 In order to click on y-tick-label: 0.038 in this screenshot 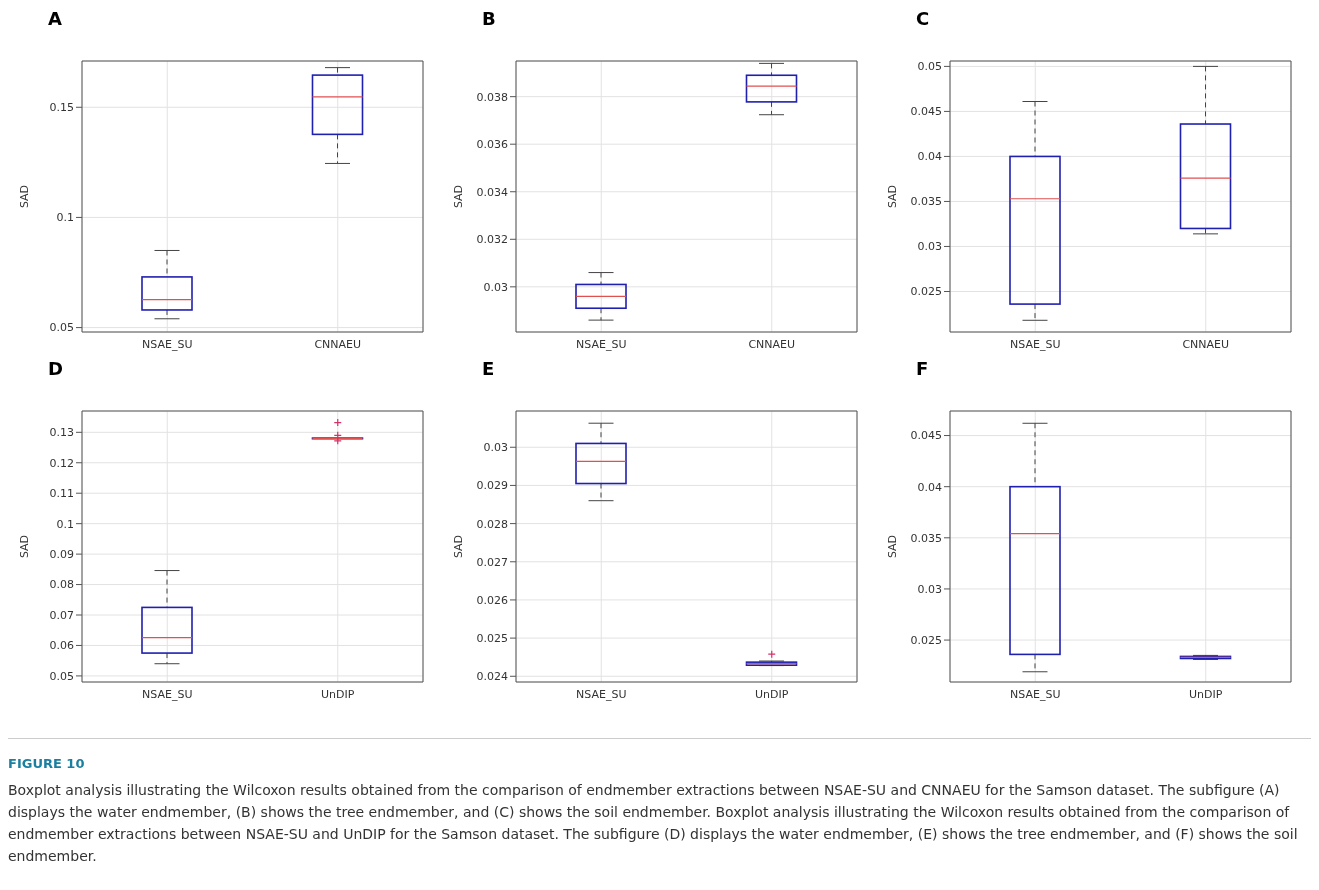, I will do `click(492, 97)`.